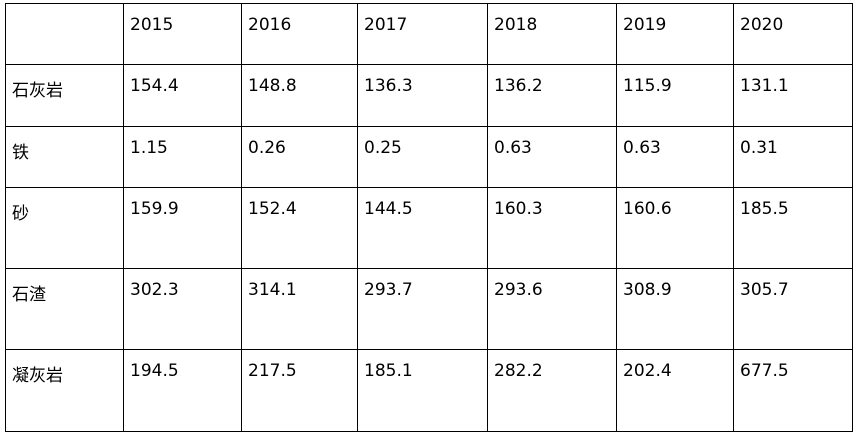  Describe the element at coordinates (675, 228) in the screenshot. I see `table-cell: 160.6` at that location.